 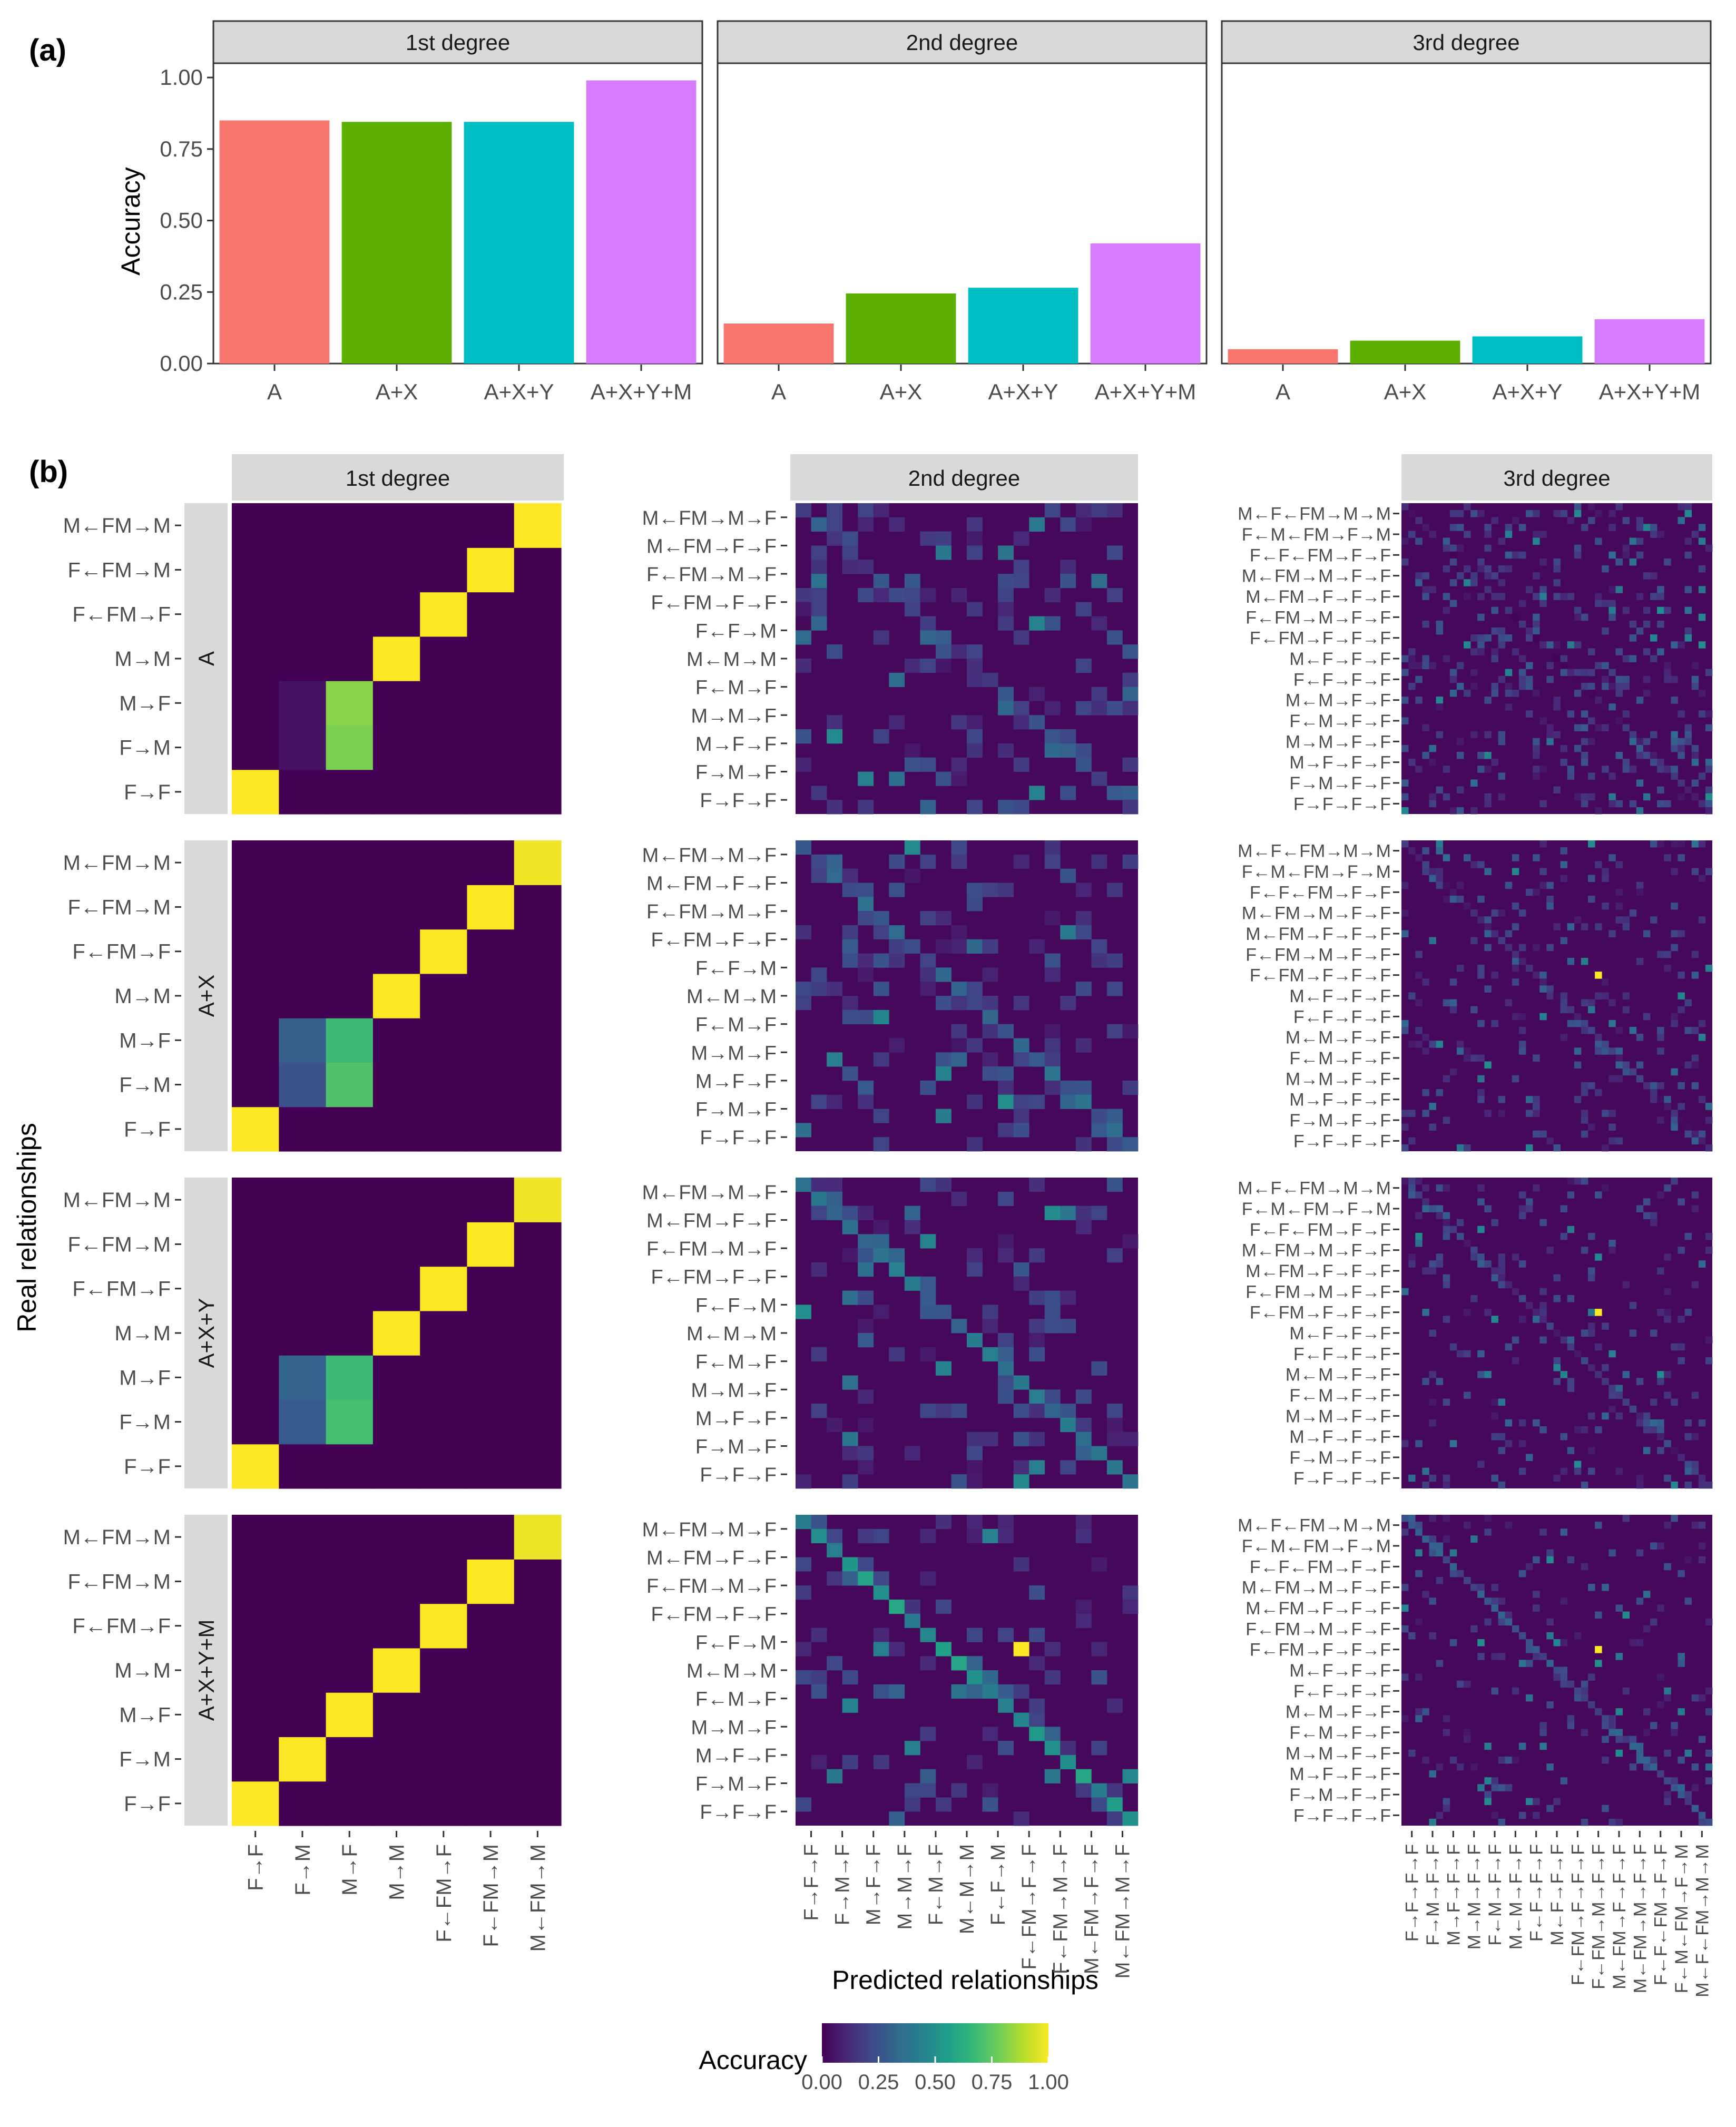 What do you see at coordinates (142, 659) in the screenshot?
I see `y-tick-label: M→M` at bounding box center [142, 659].